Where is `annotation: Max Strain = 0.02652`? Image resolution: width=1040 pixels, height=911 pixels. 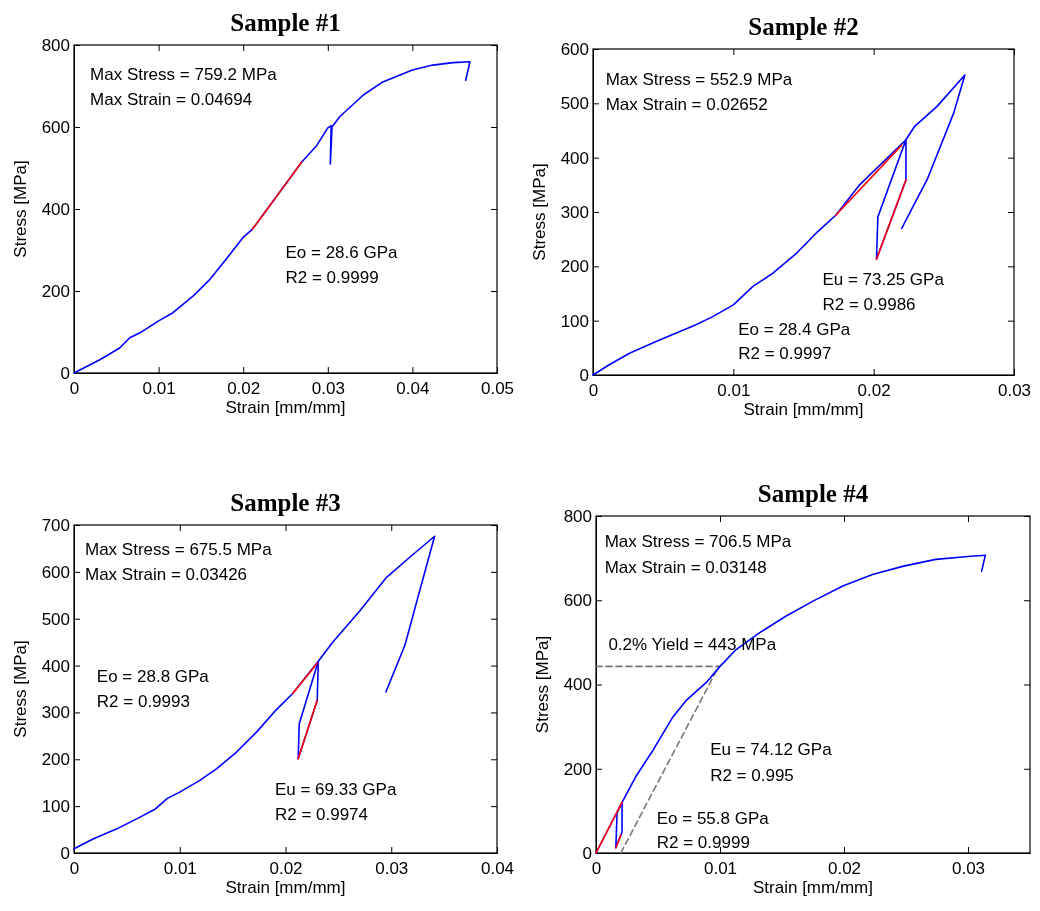
annotation: Max Strain = 0.02652 is located at coordinates (686, 105).